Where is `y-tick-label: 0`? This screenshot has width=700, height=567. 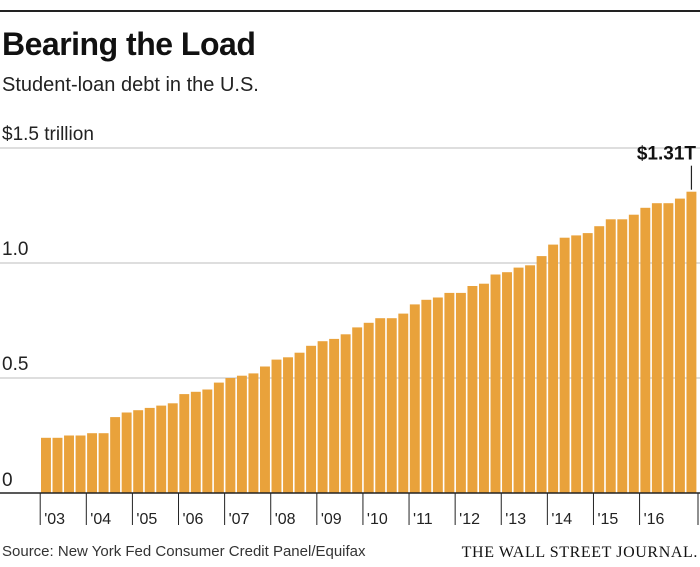
y-tick-label: 0 is located at coordinates (7, 480).